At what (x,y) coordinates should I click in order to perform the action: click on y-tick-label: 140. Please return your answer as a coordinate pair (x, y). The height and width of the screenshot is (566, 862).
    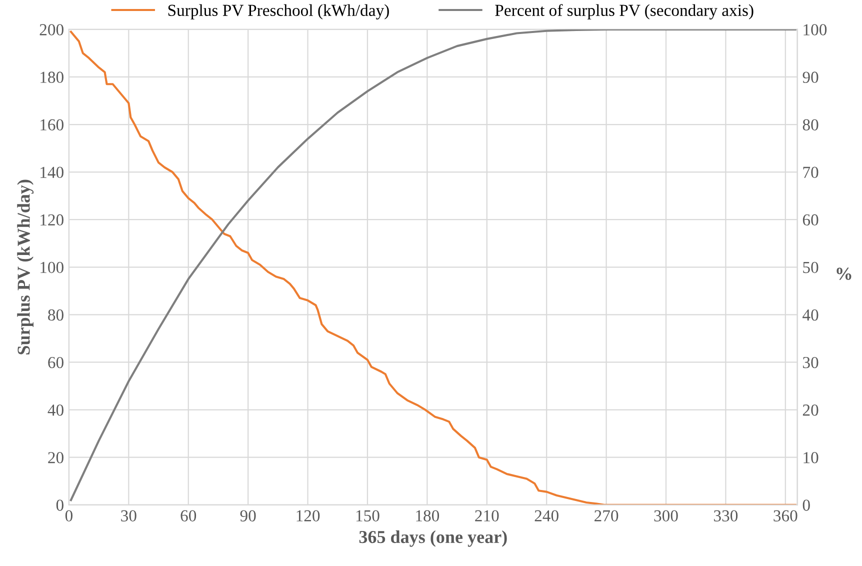
    Looking at the image, I should click on (52, 172).